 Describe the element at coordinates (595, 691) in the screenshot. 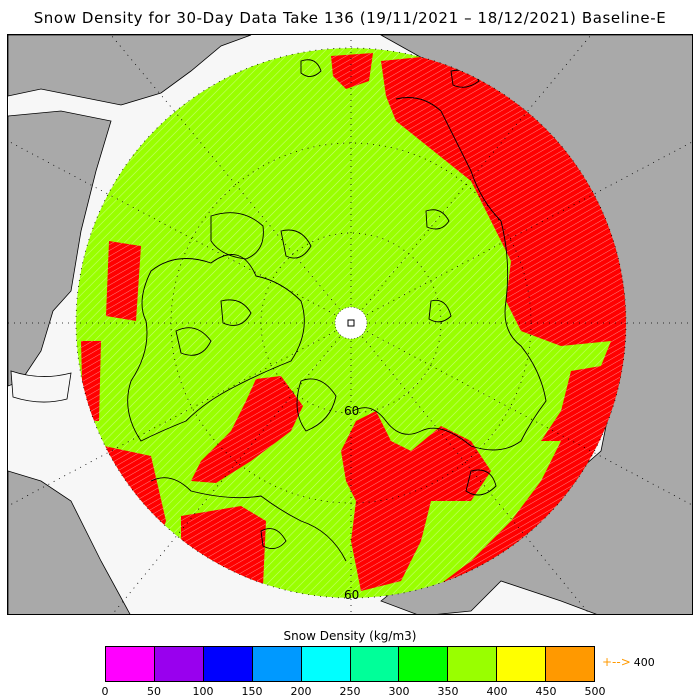

I see `colorbar-tick: 500` at that location.